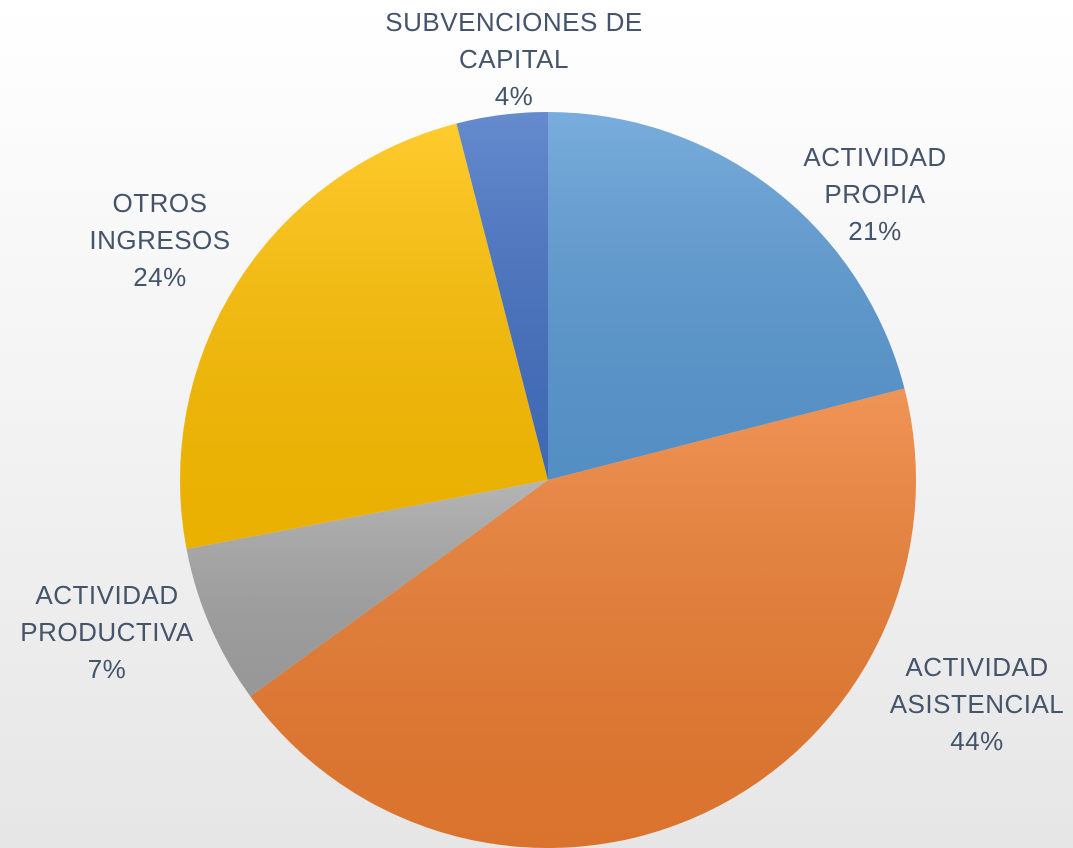  Describe the element at coordinates (977, 741) in the screenshot. I see `value-label: 44%` at that location.